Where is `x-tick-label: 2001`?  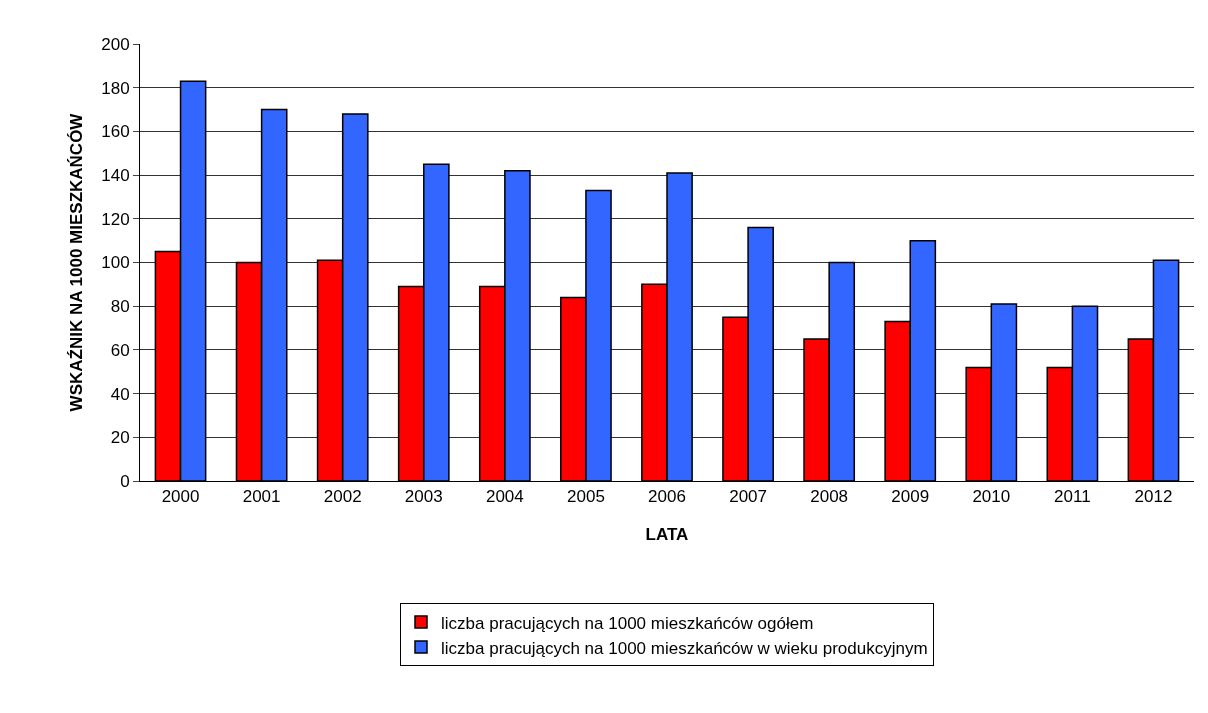
x-tick-label: 2001 is located at coordinates (261, 497).